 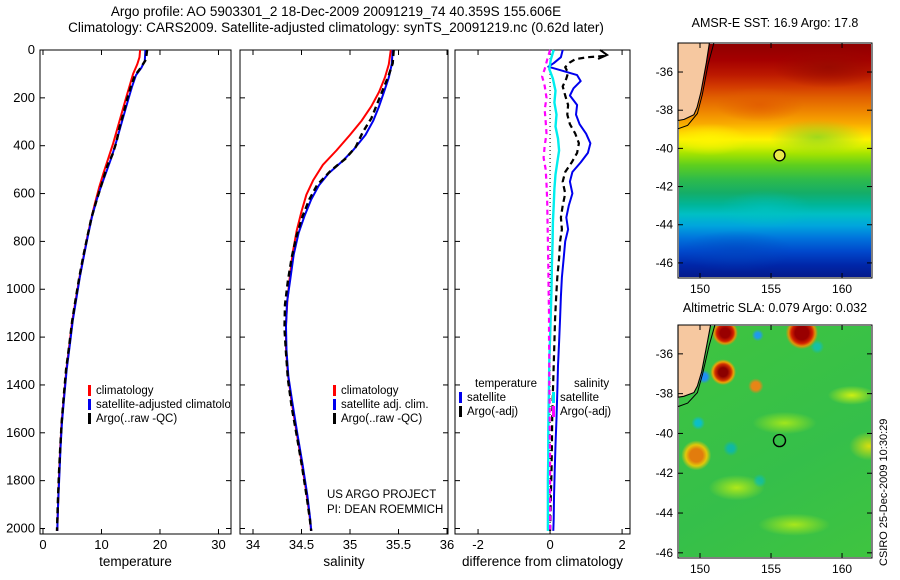 What do you see at coordinates (546, 290) in the screenshot?
I see `series-difference-sal-argo` at bounding box center [546, 290].